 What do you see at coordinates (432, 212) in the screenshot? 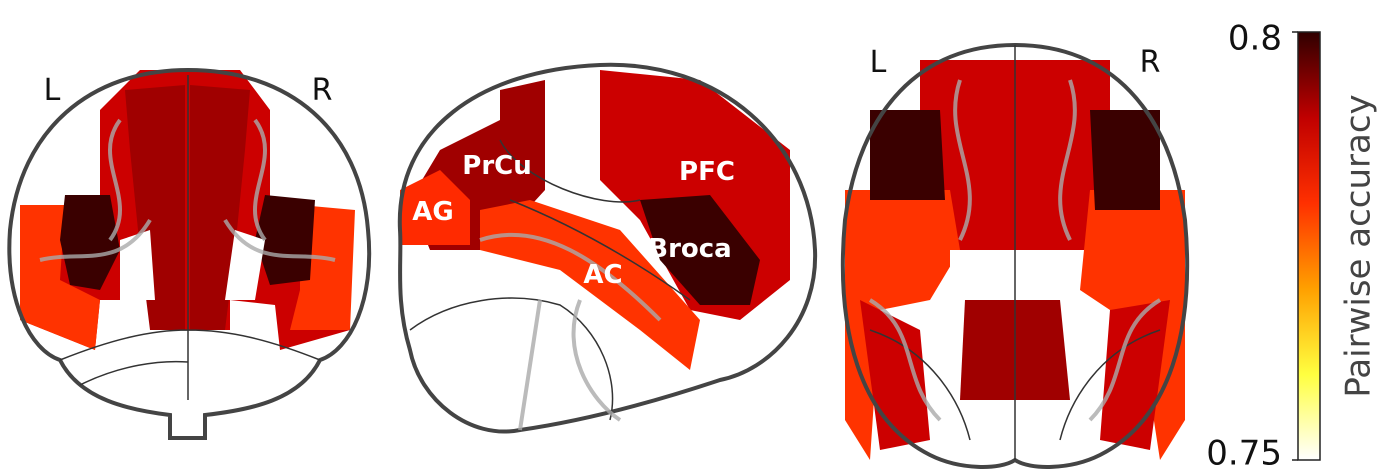
I see `region-label: AG` at bounding box center [432, 212].